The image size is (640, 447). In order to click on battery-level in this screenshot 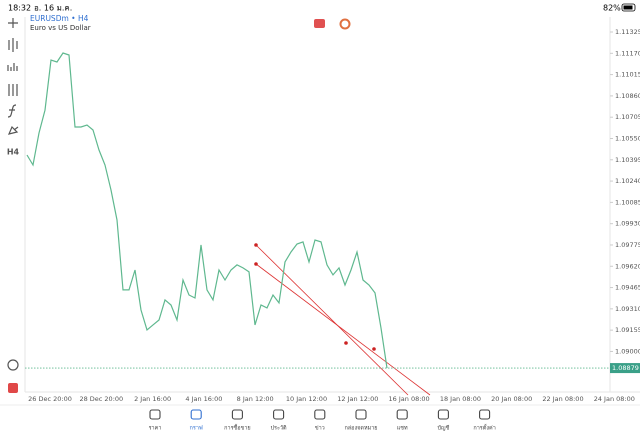, I will do `click(628, 7)`.